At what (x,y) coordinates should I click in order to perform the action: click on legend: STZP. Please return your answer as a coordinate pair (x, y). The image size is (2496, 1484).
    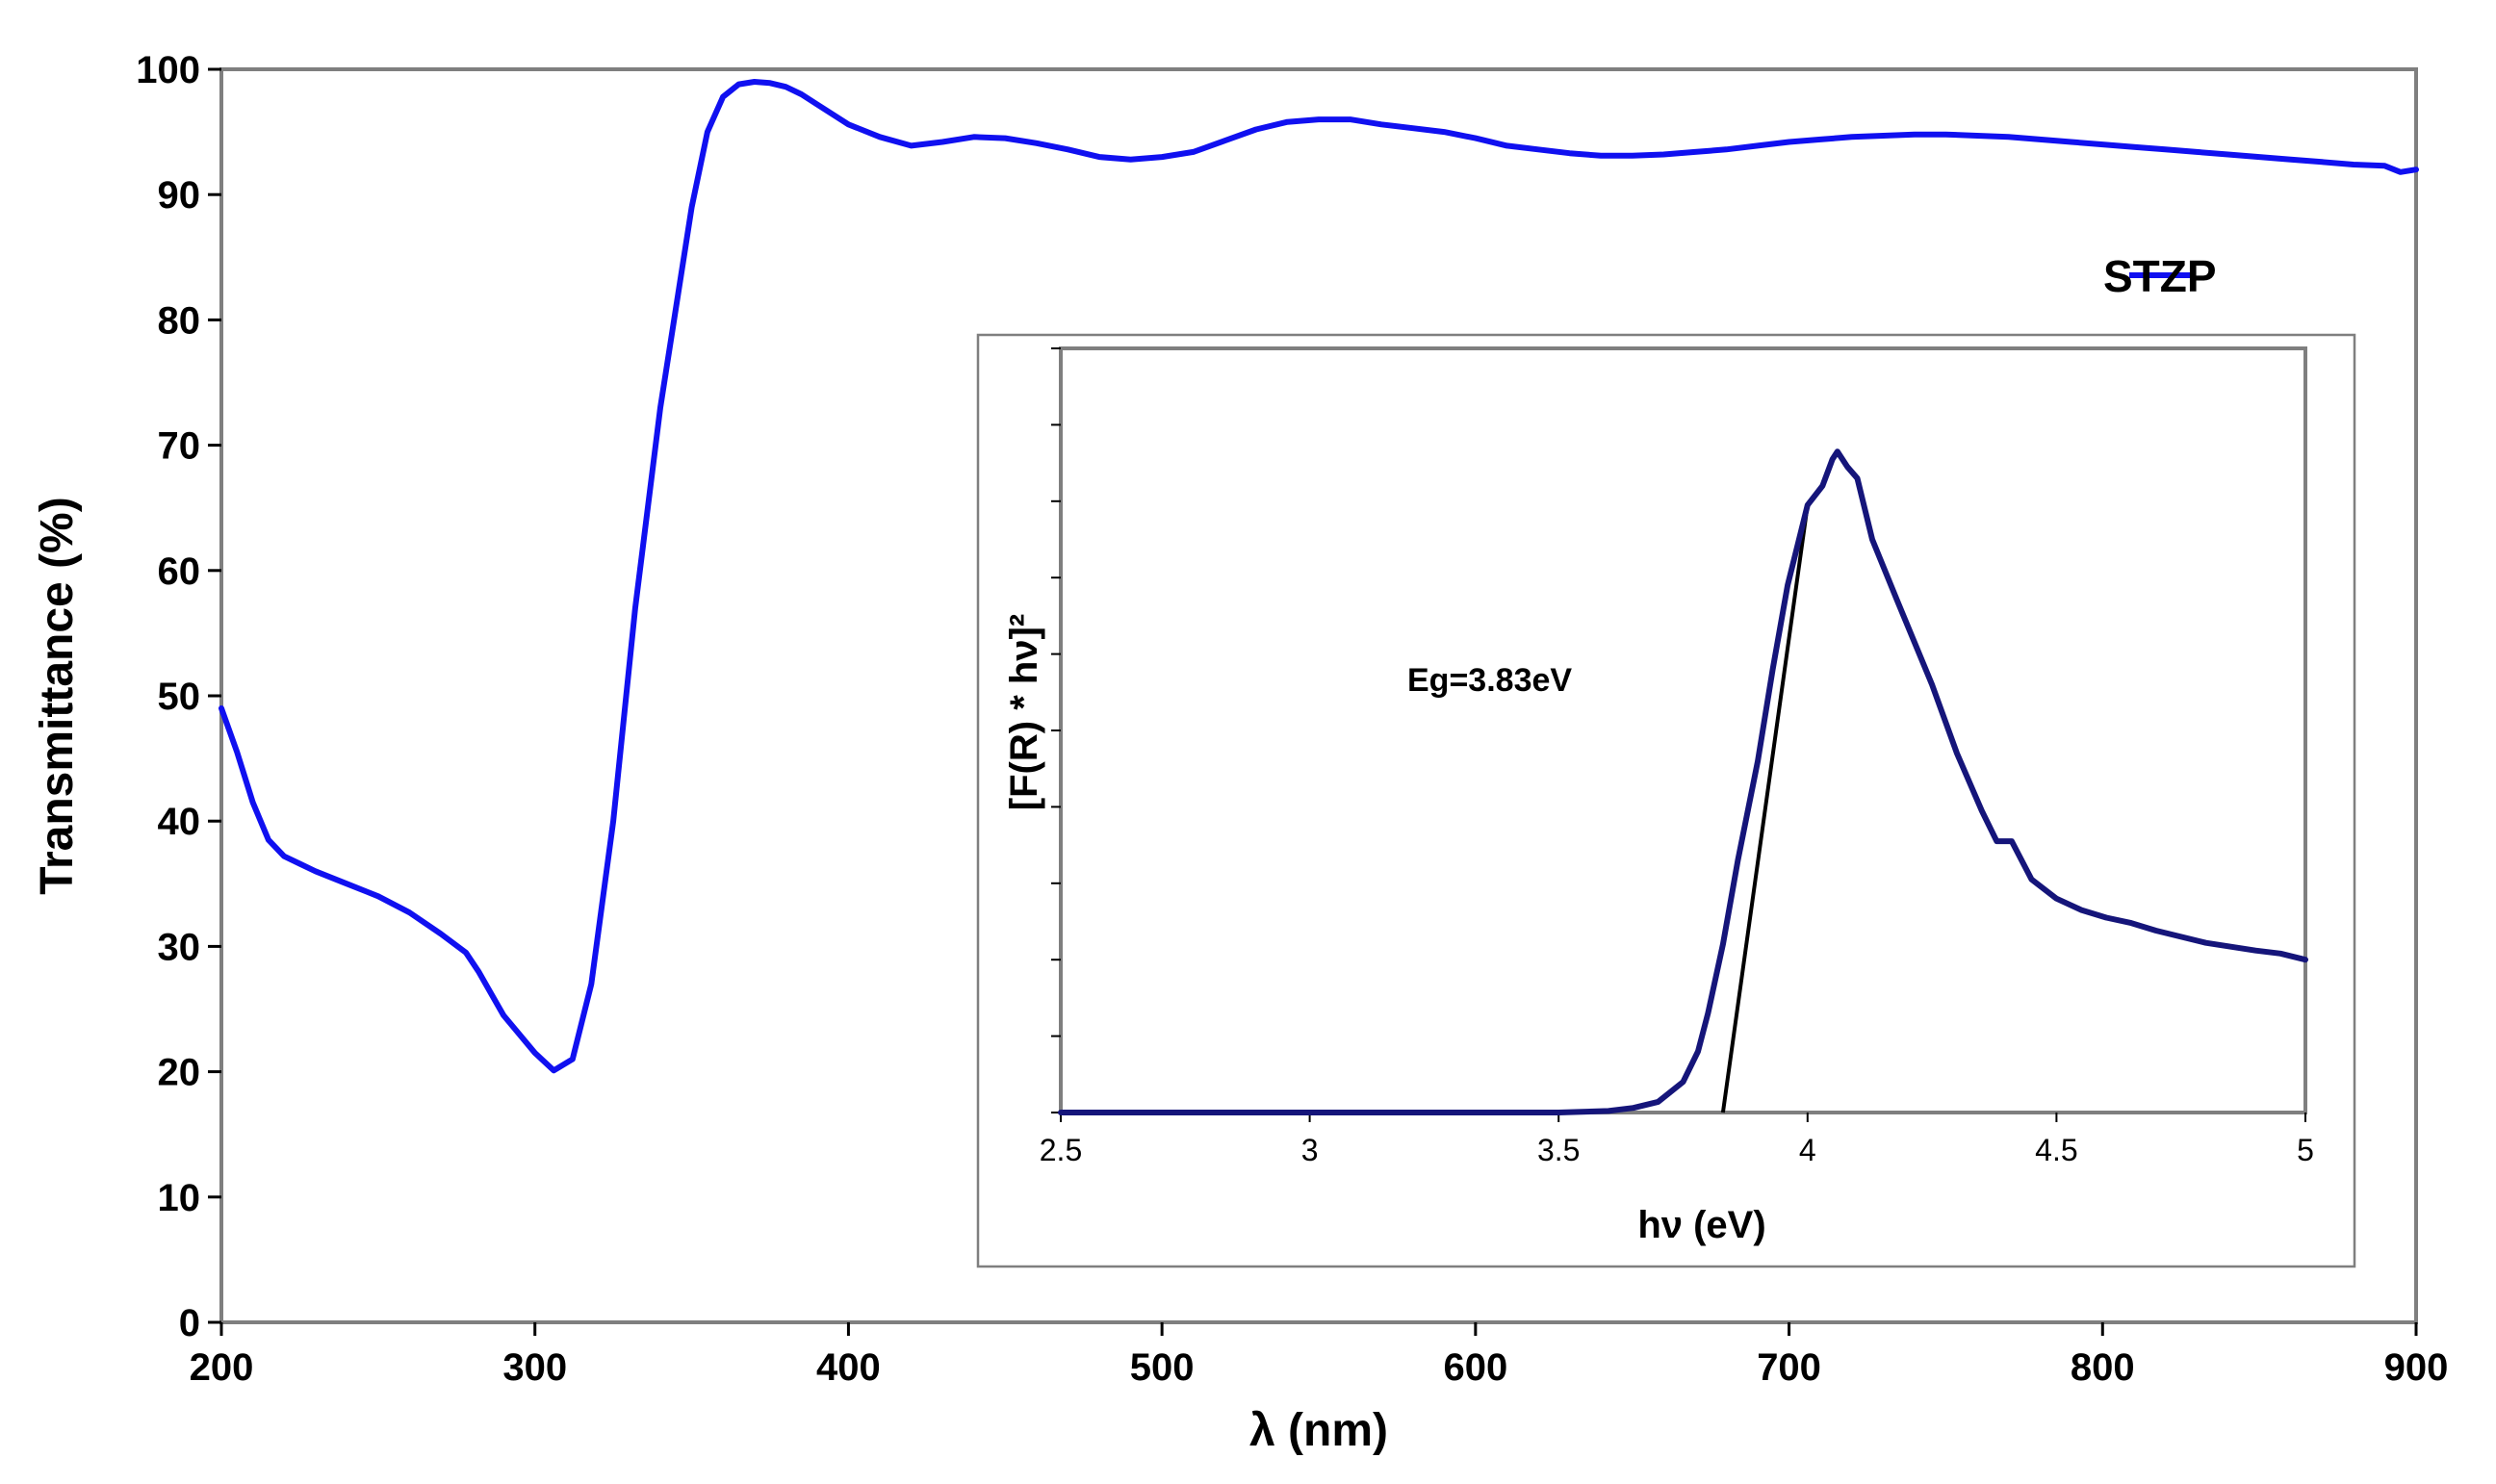
    Looking at the image, I should click on (2160, 276).